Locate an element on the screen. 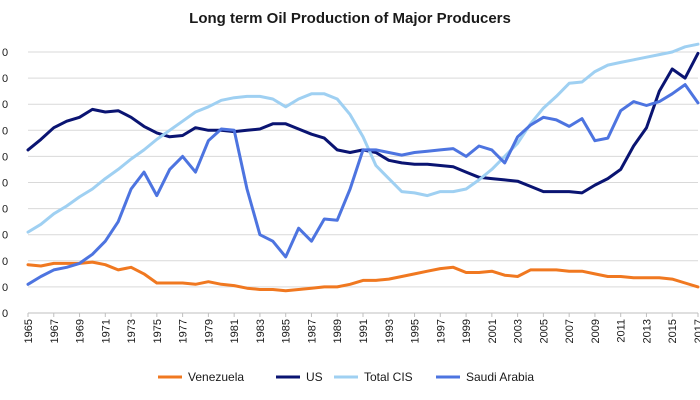  legend-label: Venezuela is located at coordinates (216, 377).